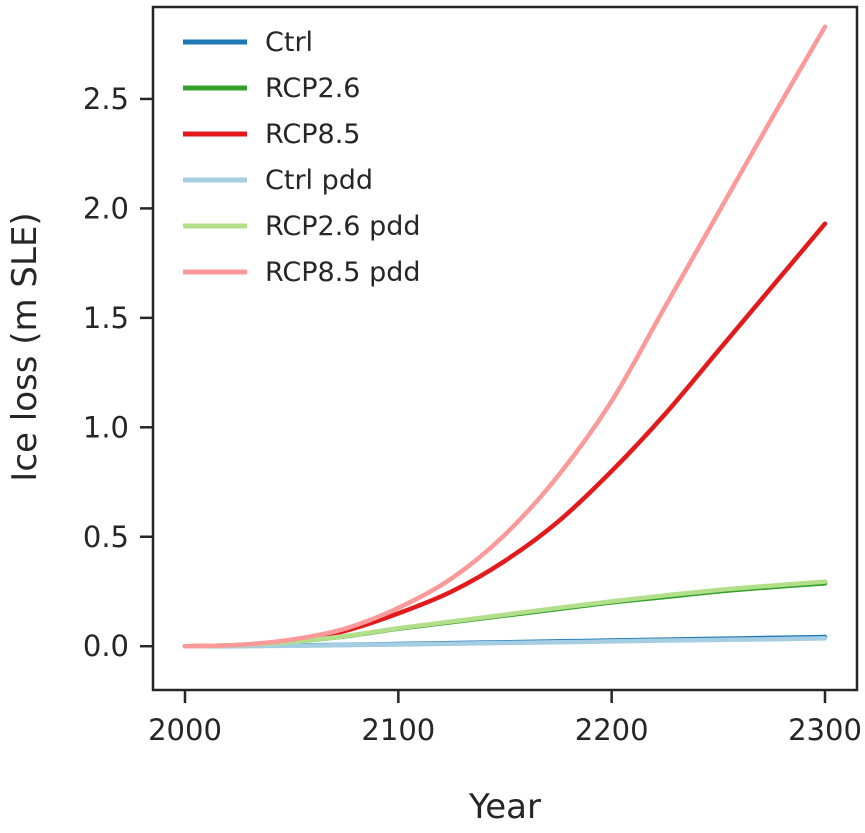  I want to click on legend-label-rcp2-6-pdd: RCP2.6 pdd, so click(343, 226).